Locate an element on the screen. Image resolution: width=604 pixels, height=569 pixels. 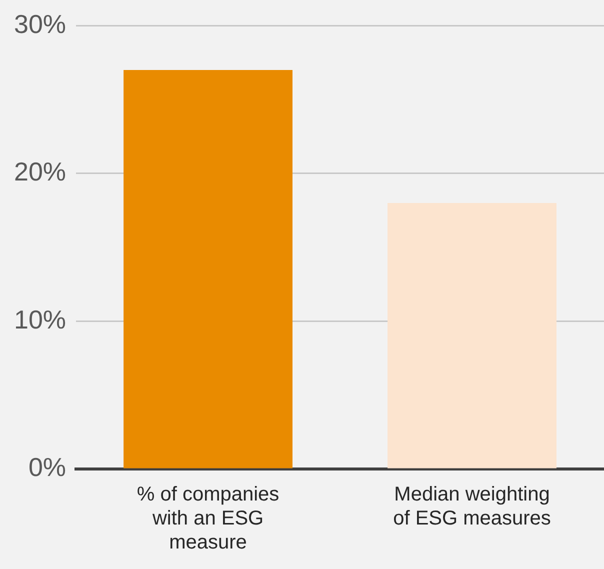
y-tick-label: 20% is located at coordinates (40, 171).